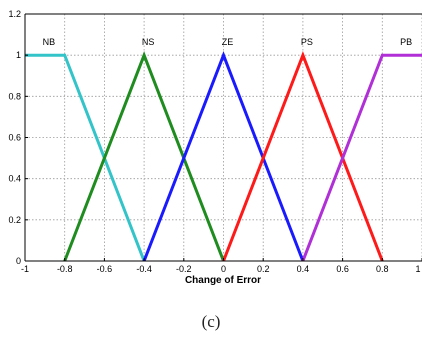 This screenshot has width=422, height=351. Describe the element at coordinates (406, 42) in the screenshot. I see `mf-label-pb: PB` at that location.